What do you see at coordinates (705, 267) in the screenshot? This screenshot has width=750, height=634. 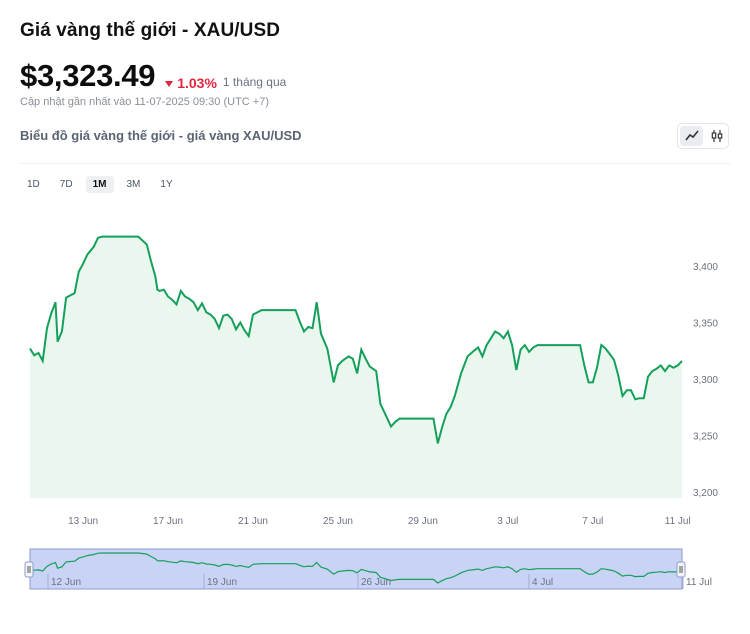 I see `y-tick-label: 3,400` at bounding box center [705, 267].